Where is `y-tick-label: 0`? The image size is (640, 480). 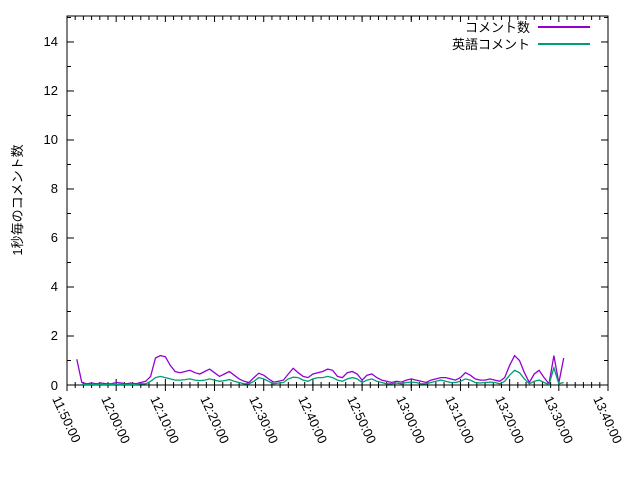
y-tick-label: 0 is located at coordinates (54, 385).